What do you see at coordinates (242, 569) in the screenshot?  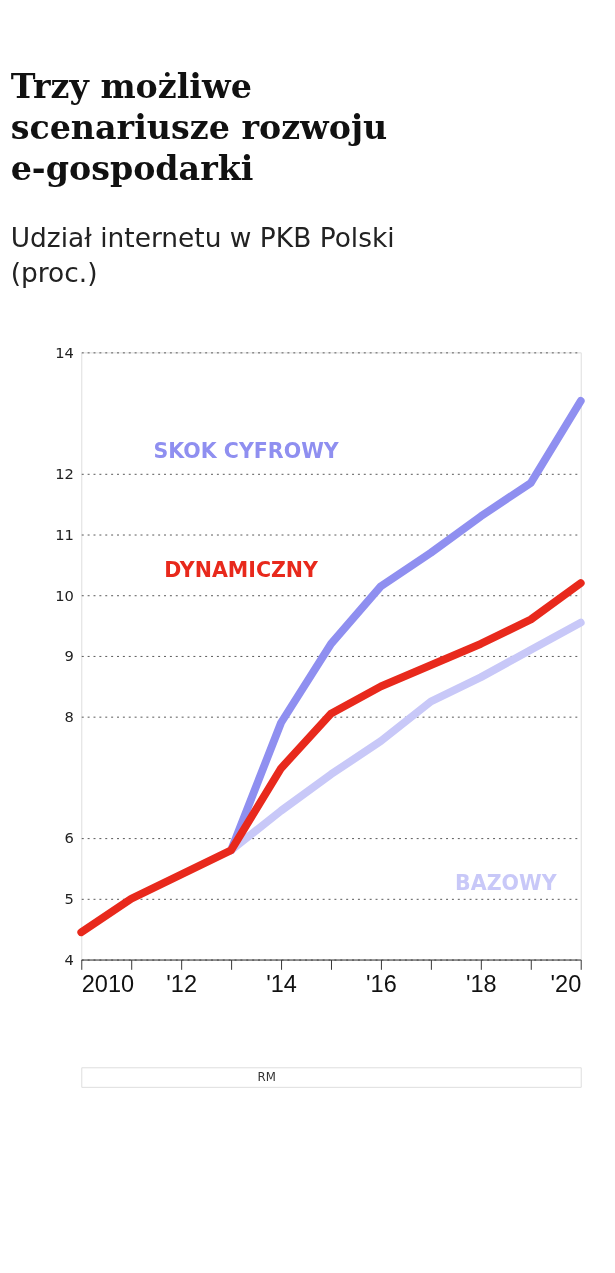 I see `text: DYNAMICZNY` at bounding box center [242, 569].